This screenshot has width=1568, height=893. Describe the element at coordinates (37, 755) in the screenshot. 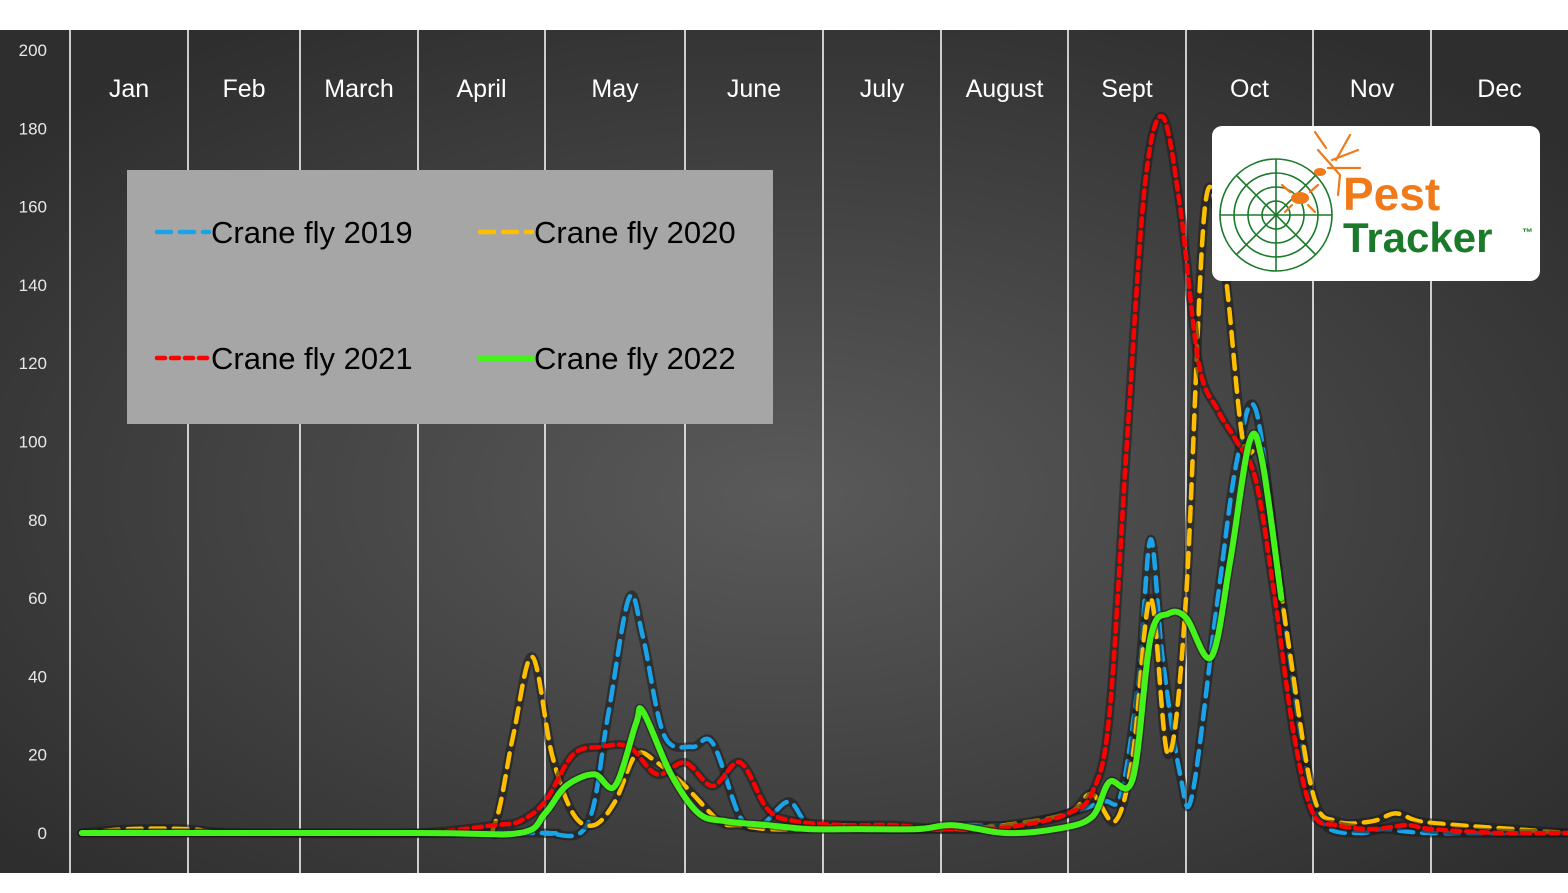

I see `y-tick-label: 20` at that location.